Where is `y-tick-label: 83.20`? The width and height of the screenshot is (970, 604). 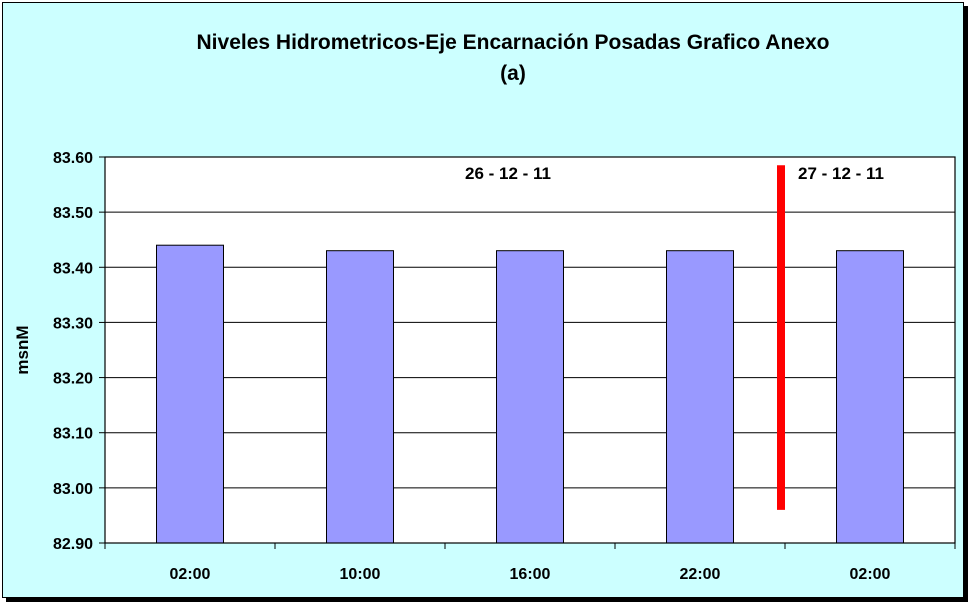 y-tick-label: 83.20 is located at coordinates (73, 379).